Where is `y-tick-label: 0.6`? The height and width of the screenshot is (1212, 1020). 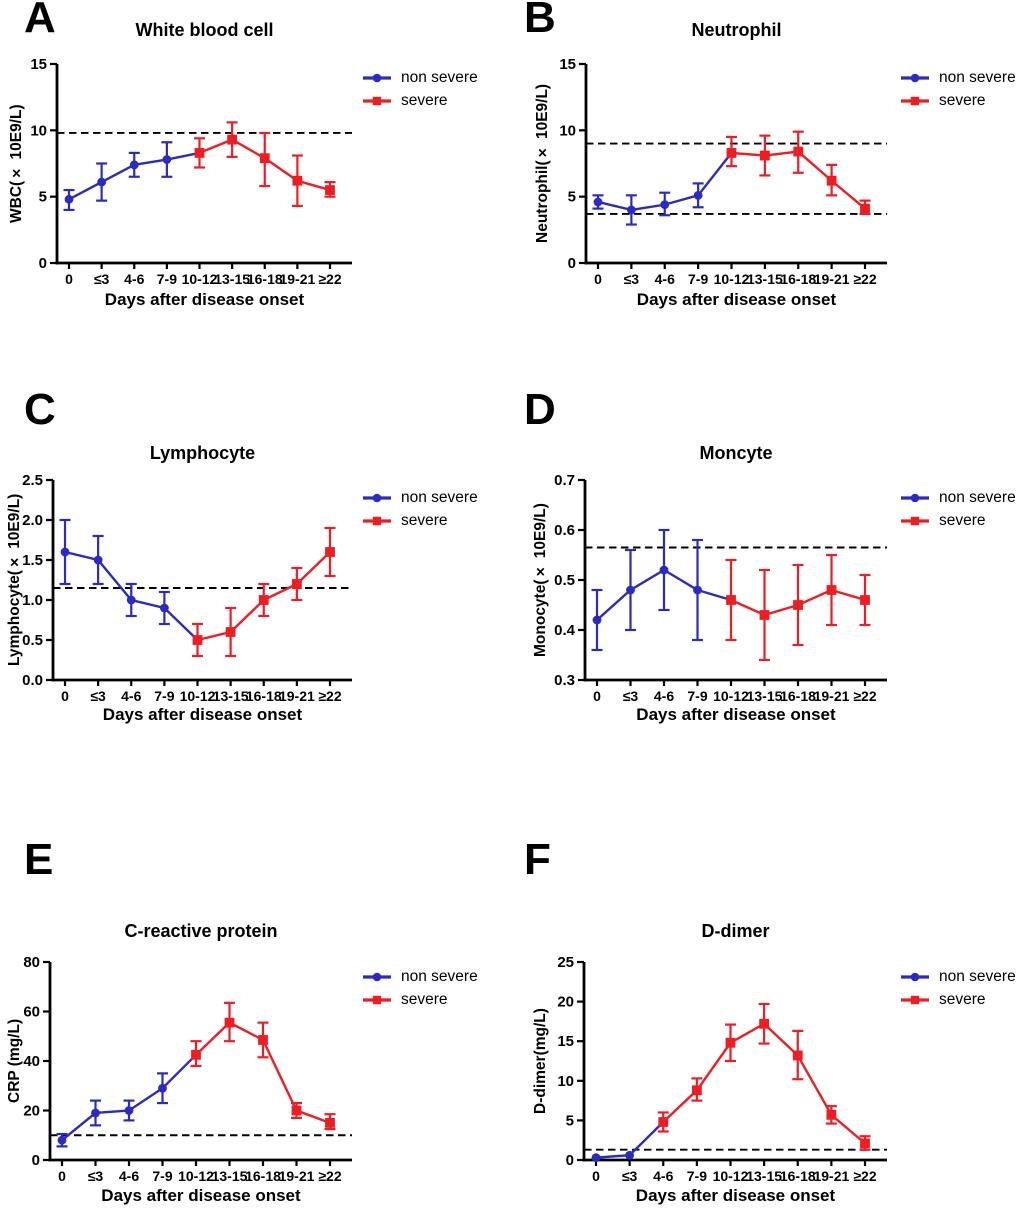
y-tick-label: 0.6 is located at coordinates (564, 530).